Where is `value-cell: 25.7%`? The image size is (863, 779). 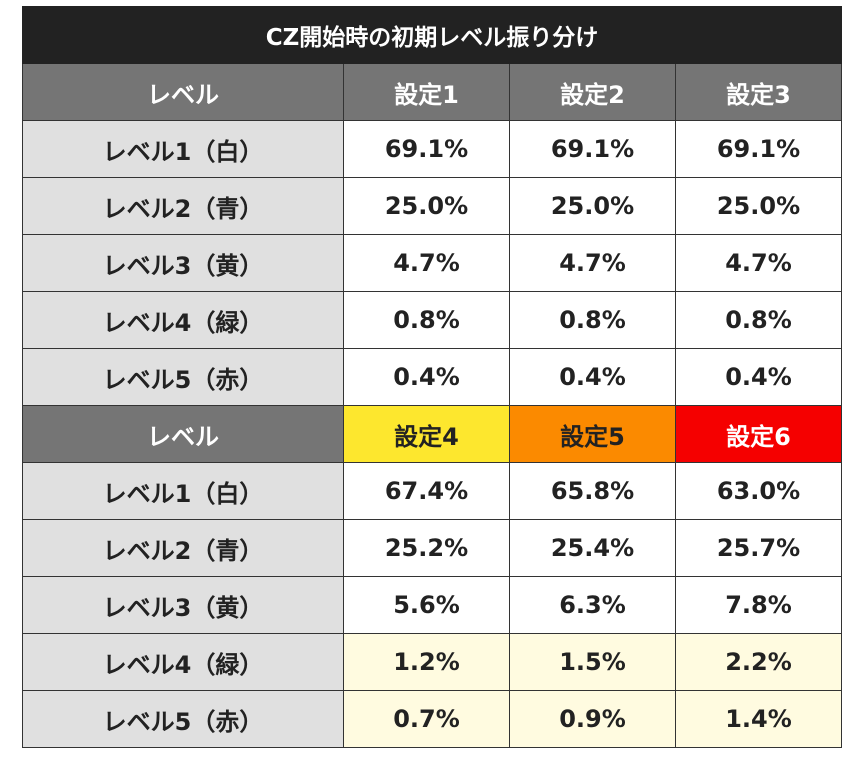
value-cell: 25.7% is located at coordinates (758, 548).